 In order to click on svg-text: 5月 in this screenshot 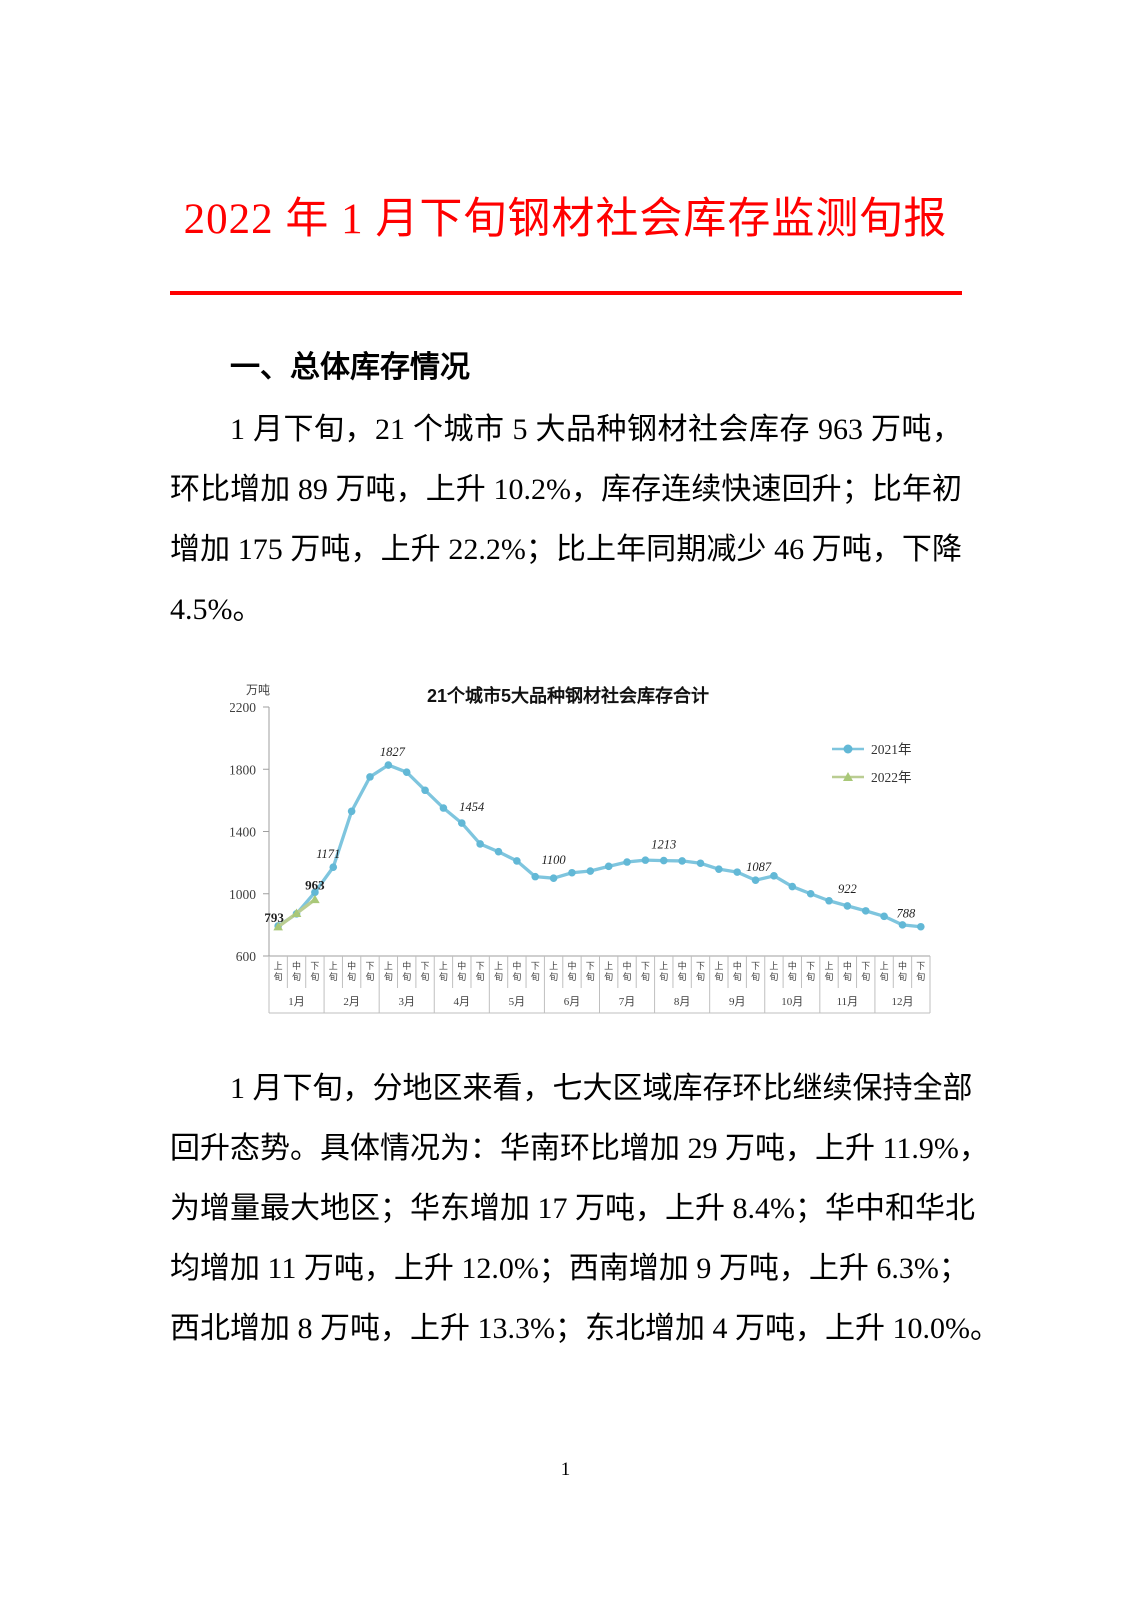, I will do `click(517, 1002)`.